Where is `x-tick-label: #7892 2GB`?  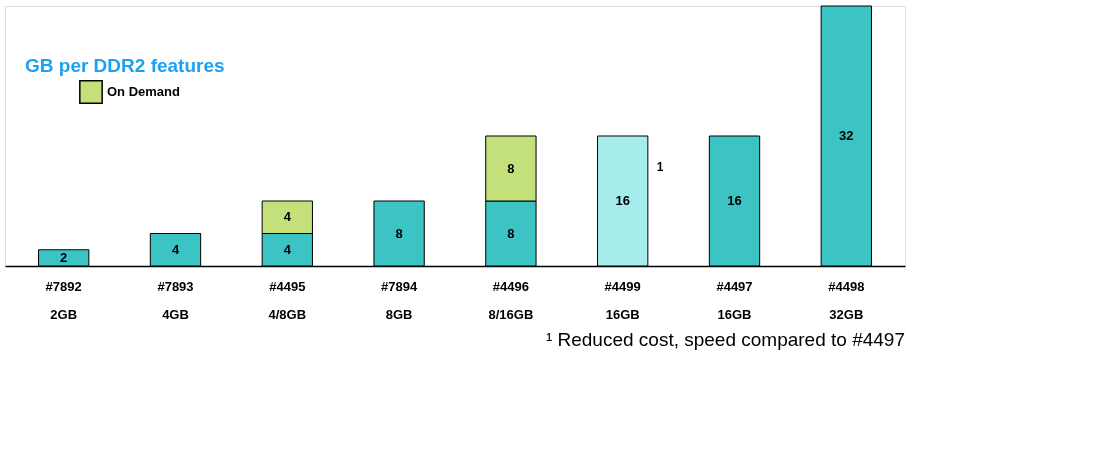 x-tick-label: #7892 2GB is located at coordinates (63, 300).